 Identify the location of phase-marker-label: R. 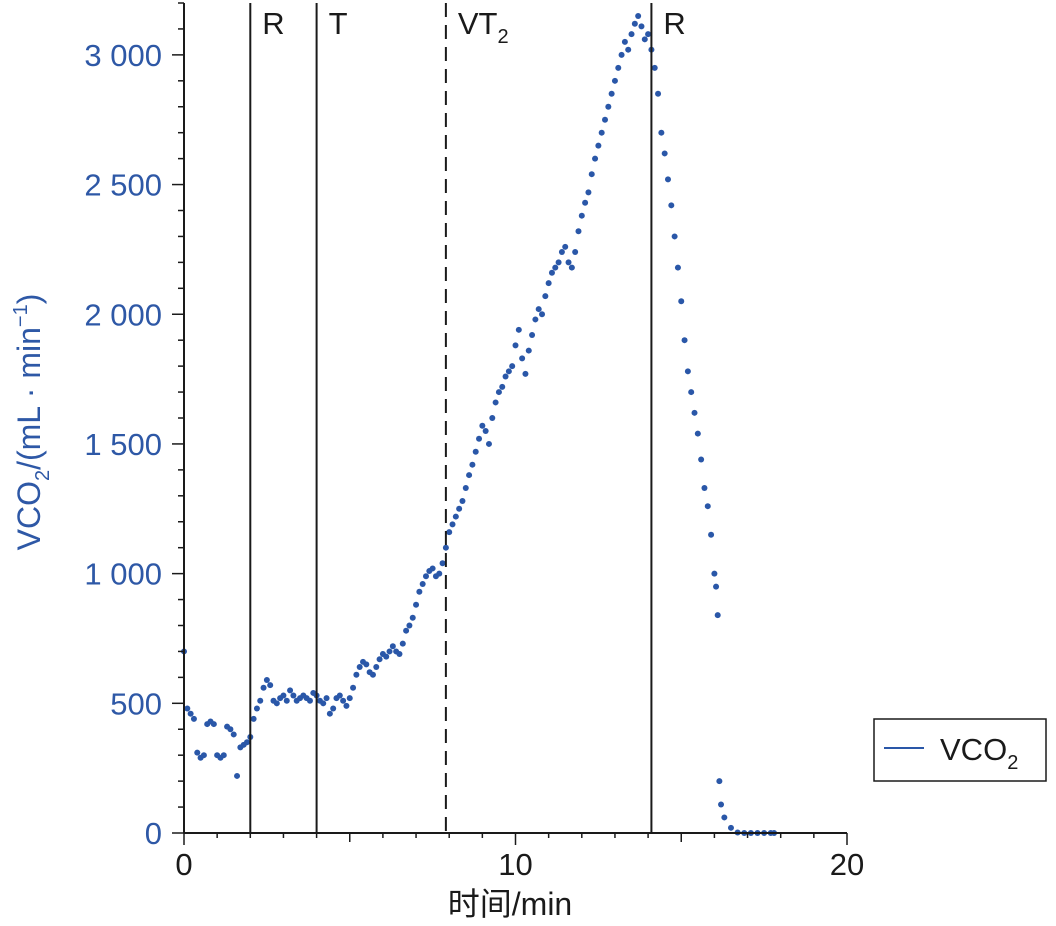
(674, 23).